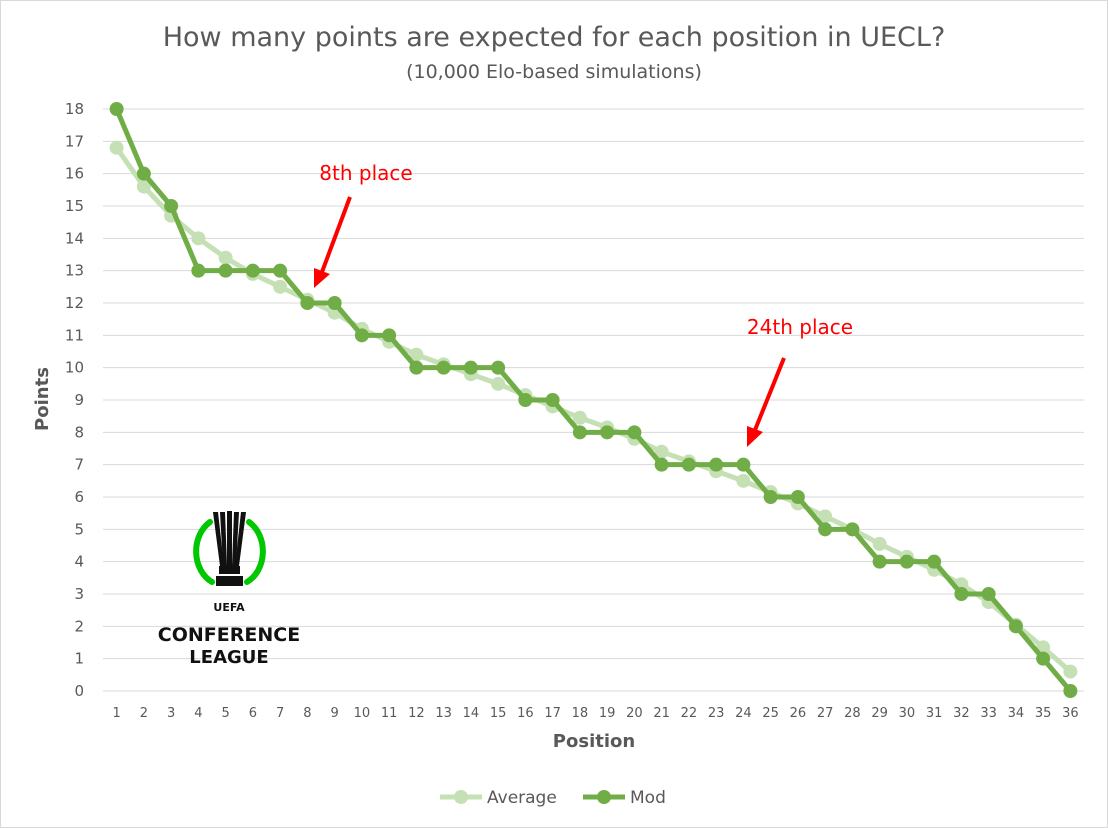 The height and width of the screenshot is (828, 1108). Describe the element at coordinates (416, 713) in the screenshot. I see `x-tick-label: 12` at that location.